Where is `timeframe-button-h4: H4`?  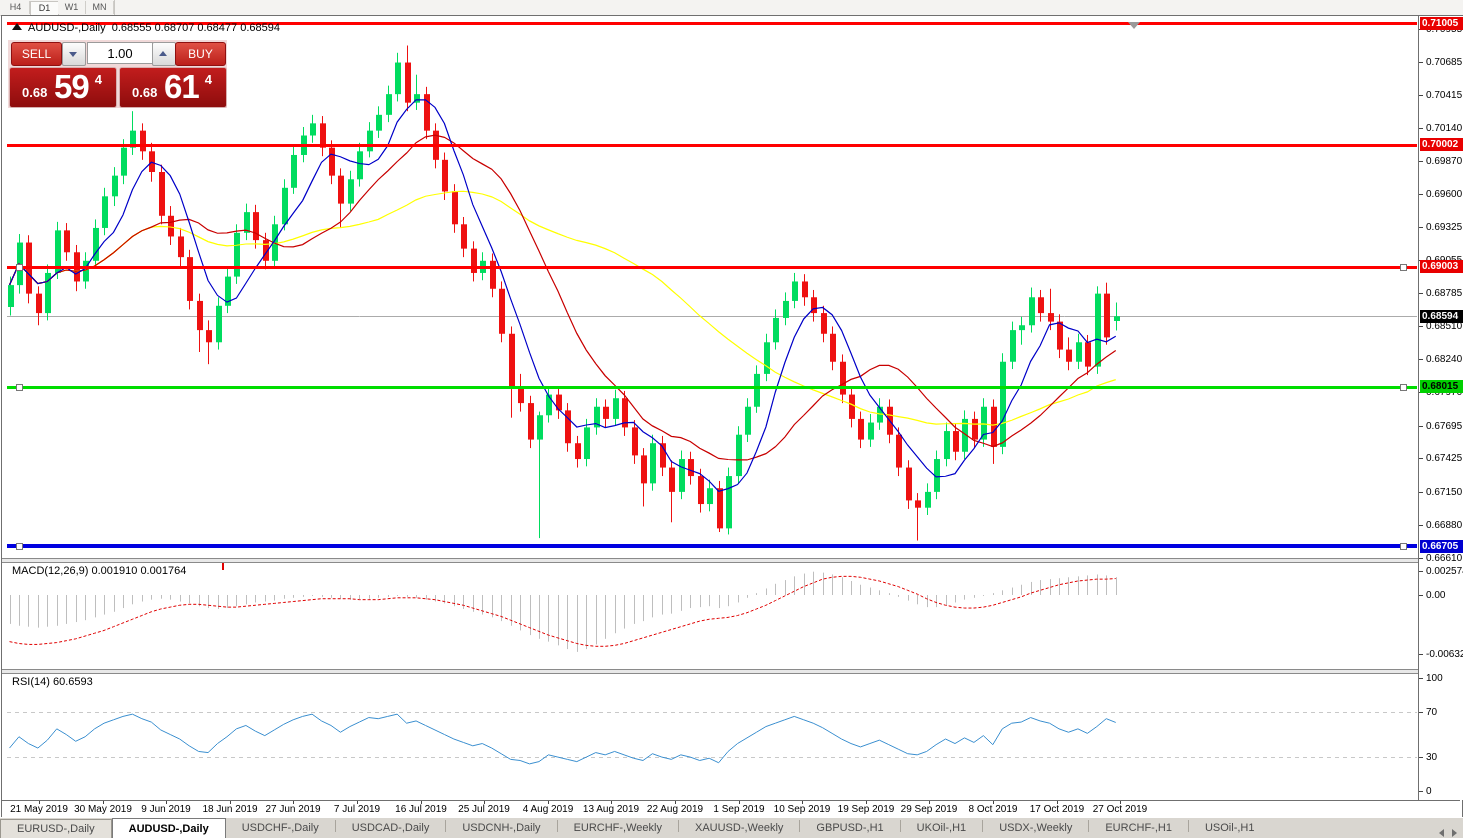
timeframe-button-h4: H4 is located at coordinates (16, 7).